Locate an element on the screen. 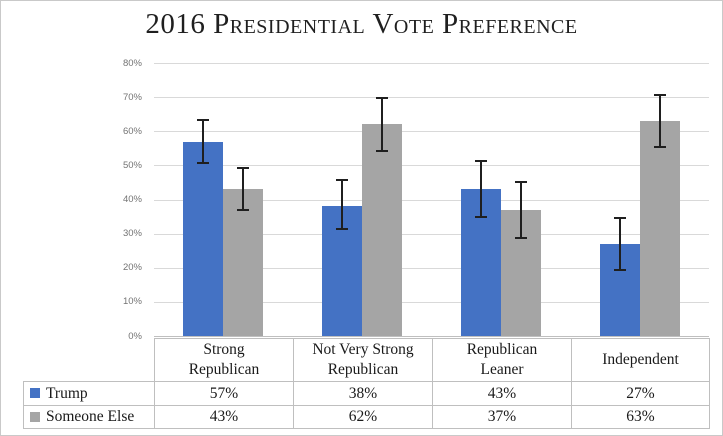  y-axis-tick-label: 50% is located at coordinates (132, 165).